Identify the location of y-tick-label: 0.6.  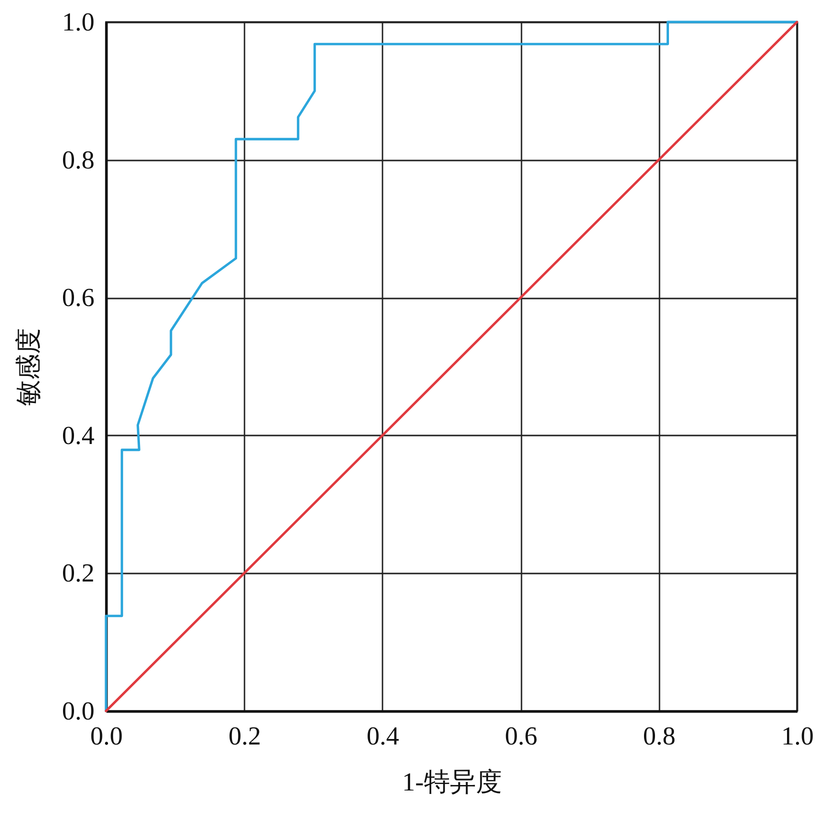
(78, 297).